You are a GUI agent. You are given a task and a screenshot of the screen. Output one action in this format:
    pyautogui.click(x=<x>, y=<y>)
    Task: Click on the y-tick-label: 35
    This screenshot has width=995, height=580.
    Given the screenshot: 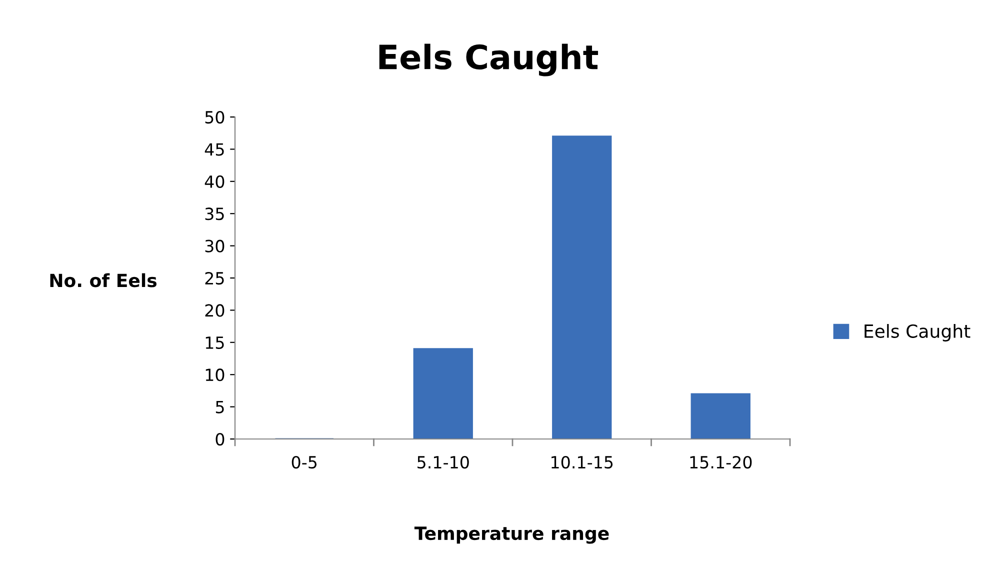 What is the action you would take?
    pyautogui.click(x=214, y=214)
    